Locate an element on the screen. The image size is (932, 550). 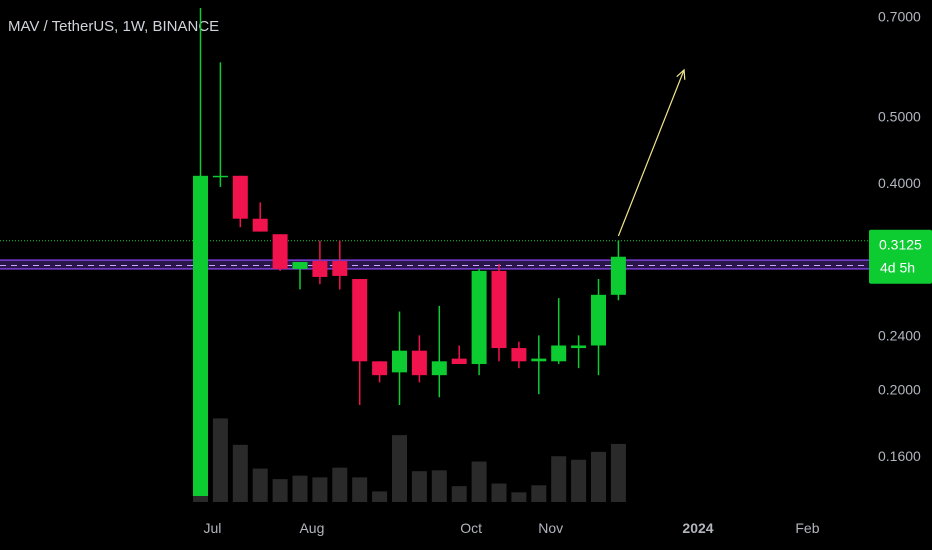
x-tick-label: Jul is located at coordinates (212, 528).